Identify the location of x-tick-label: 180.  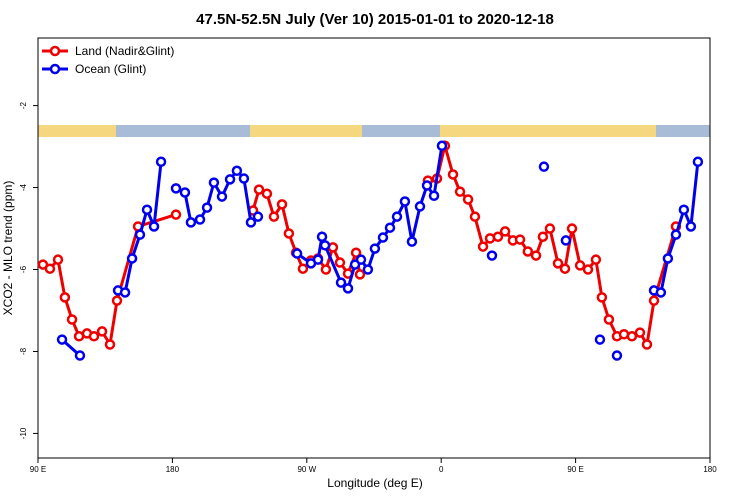
(173, 469).